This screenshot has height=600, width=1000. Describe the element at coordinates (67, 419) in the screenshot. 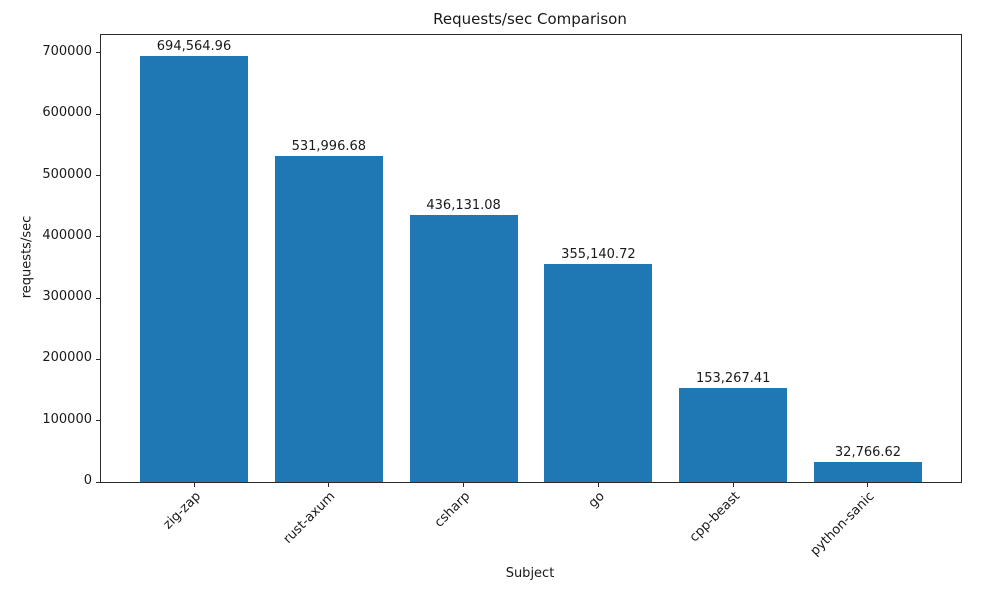

I see `y-tick-label: 100000` at that location.